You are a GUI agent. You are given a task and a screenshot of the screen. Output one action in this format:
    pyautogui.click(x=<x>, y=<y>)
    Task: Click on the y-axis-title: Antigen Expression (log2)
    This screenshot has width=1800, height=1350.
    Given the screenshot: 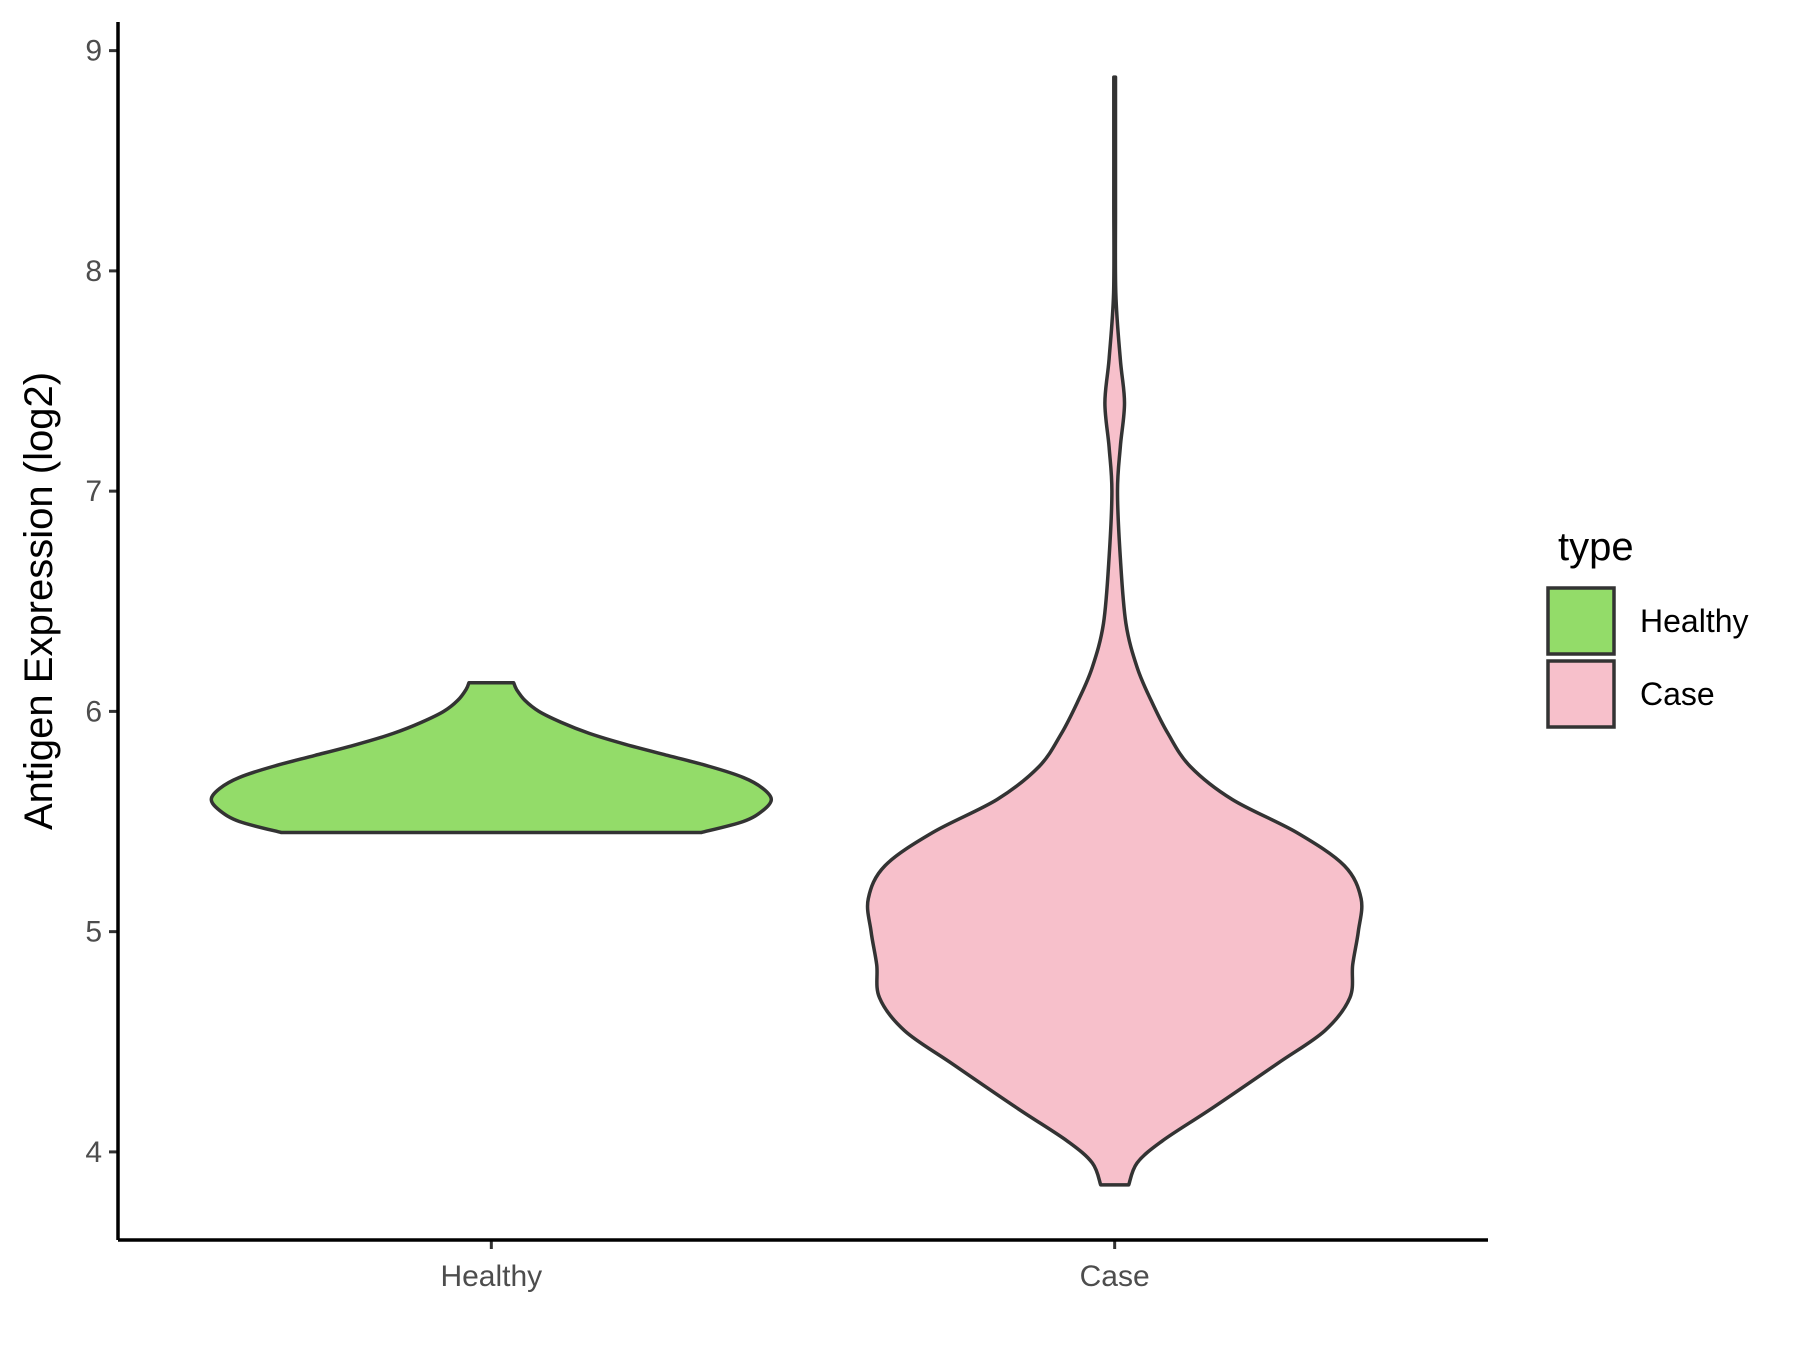 What is the action you would take?
    pyautogui.click(x=39, y=601)
    